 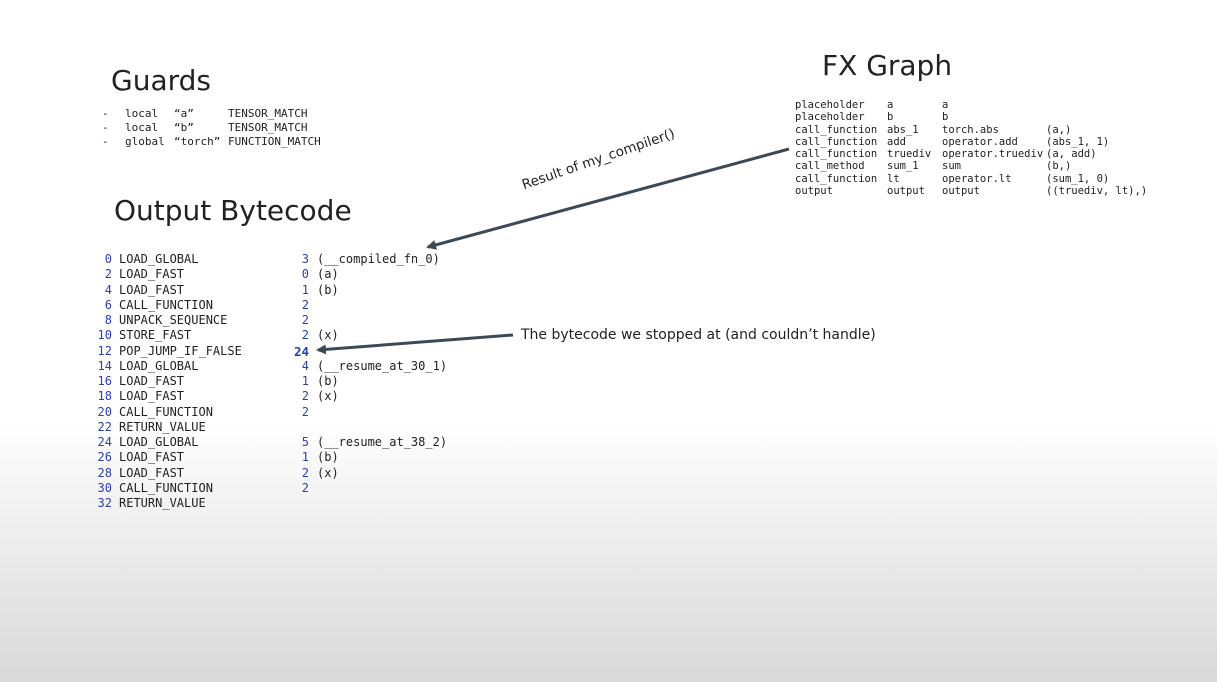 What do you see at coordinates (906, 191) in the screenshot?
I see `fx-name: output` at bounding box center [906, 191].